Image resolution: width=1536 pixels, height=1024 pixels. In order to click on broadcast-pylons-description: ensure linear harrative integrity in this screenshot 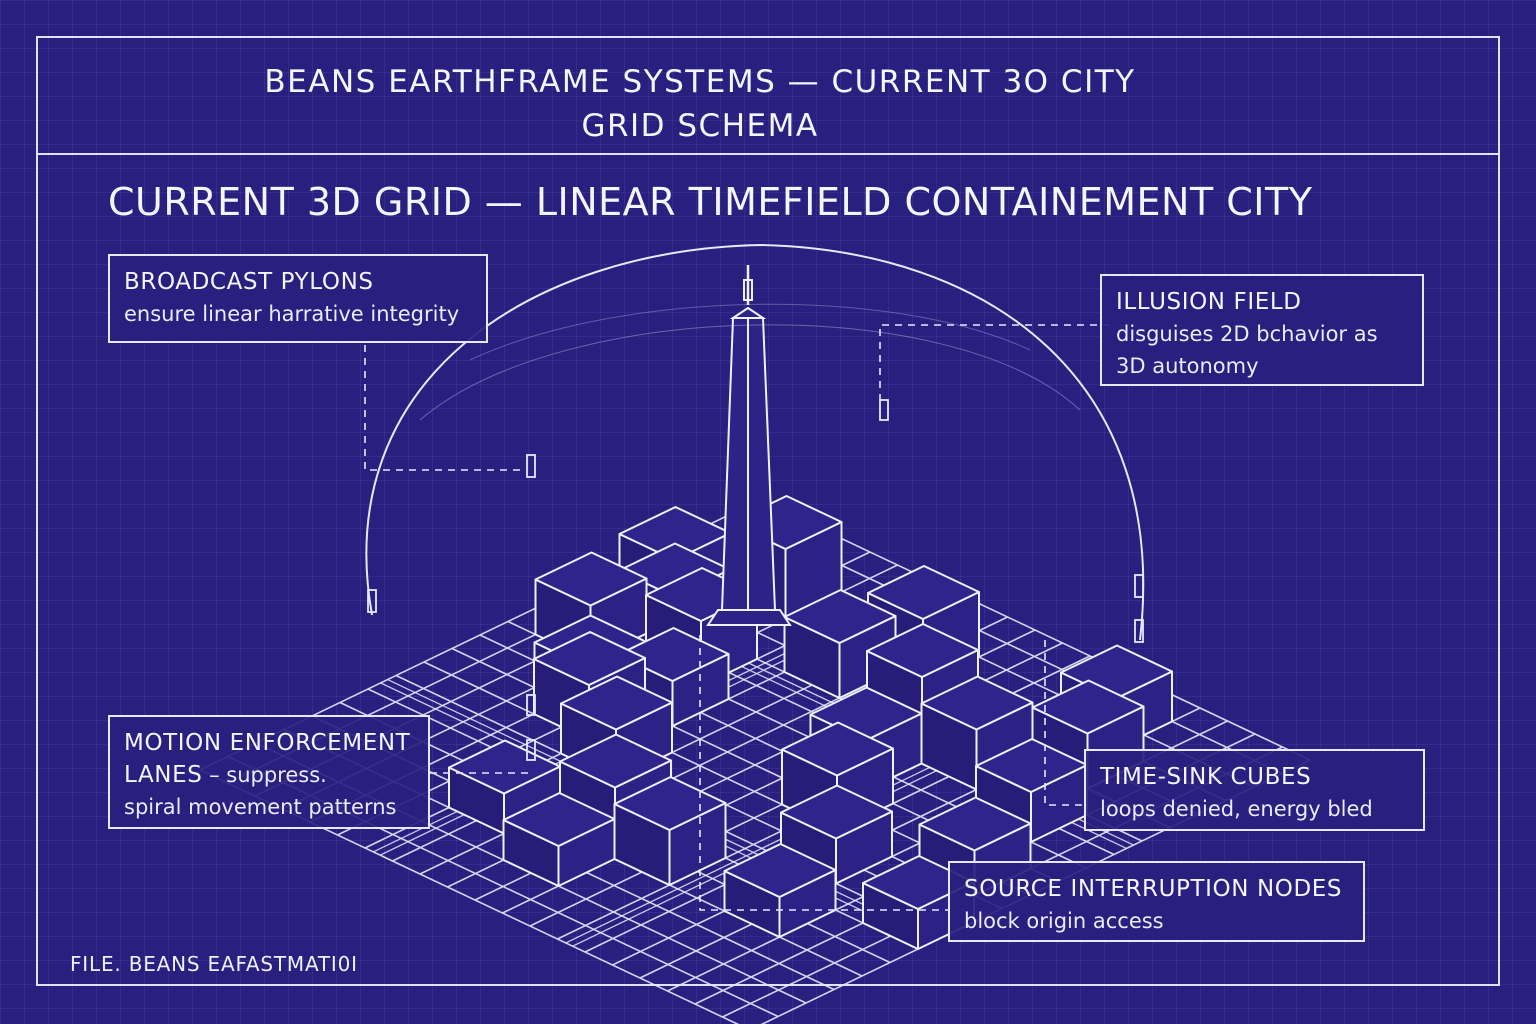, I will do `click(292, 314)`.